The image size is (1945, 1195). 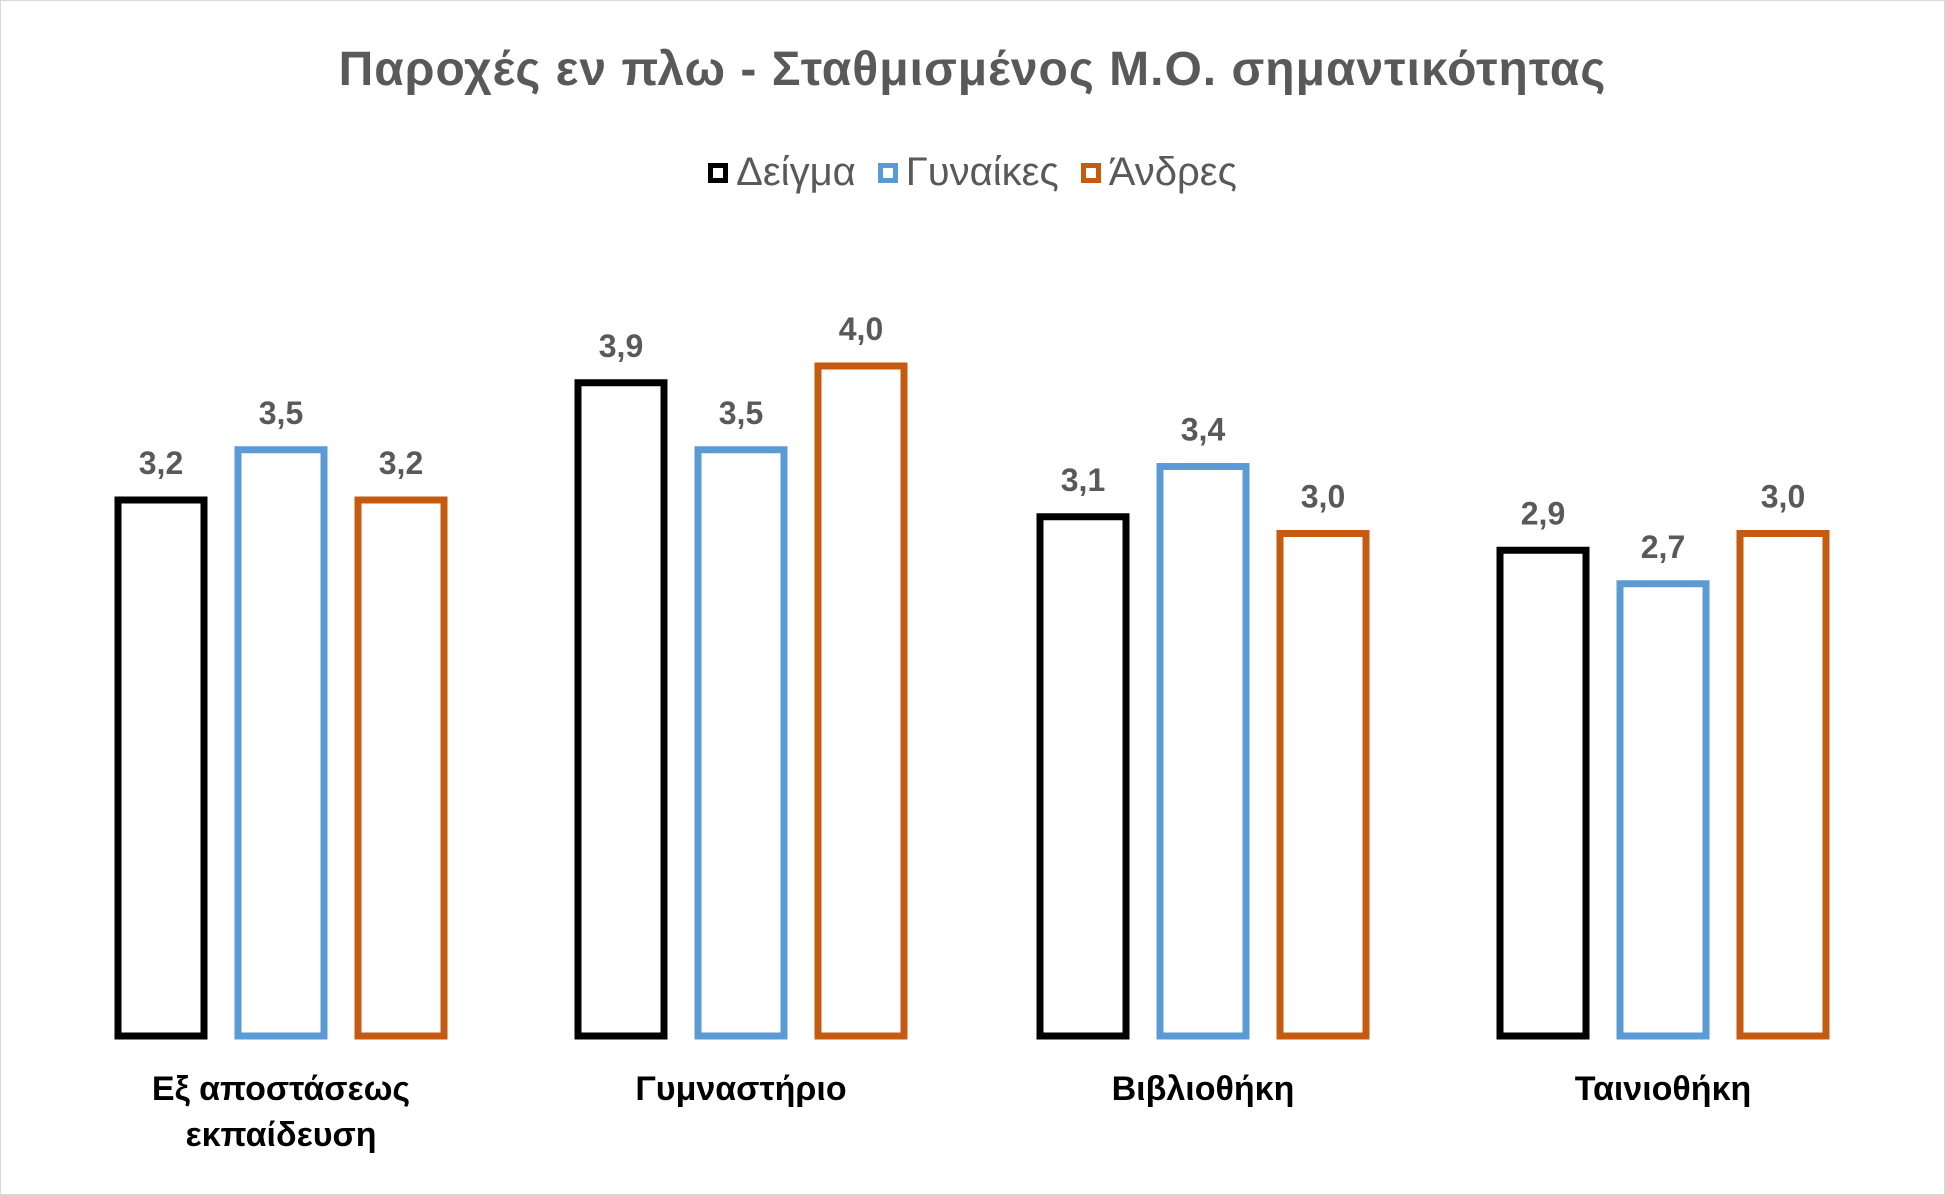 I want to click on bar-deigma-ex-apostaseos, so click(x=161, y=768).